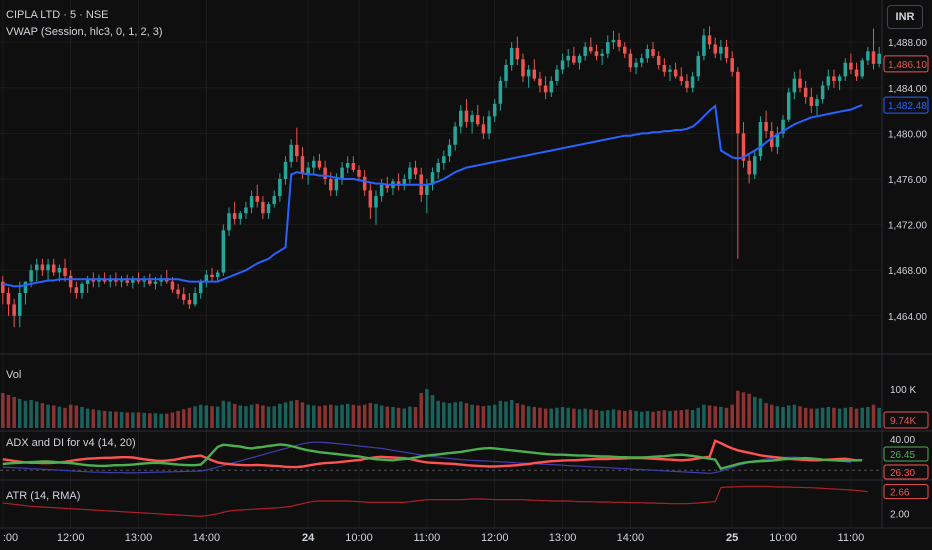 The image size is (932, 550). What do you see at coordinates (441, 456) in the screenshot?
I see `adx-pane` at bounding box center [441, 456].